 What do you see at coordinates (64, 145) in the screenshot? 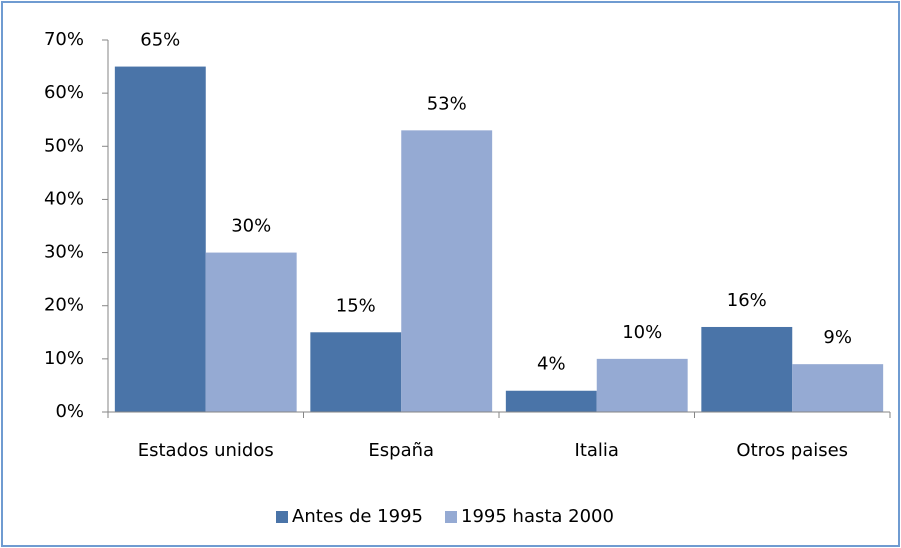
I see `y-tick-label: 50%` at bounding box center [64, 145].